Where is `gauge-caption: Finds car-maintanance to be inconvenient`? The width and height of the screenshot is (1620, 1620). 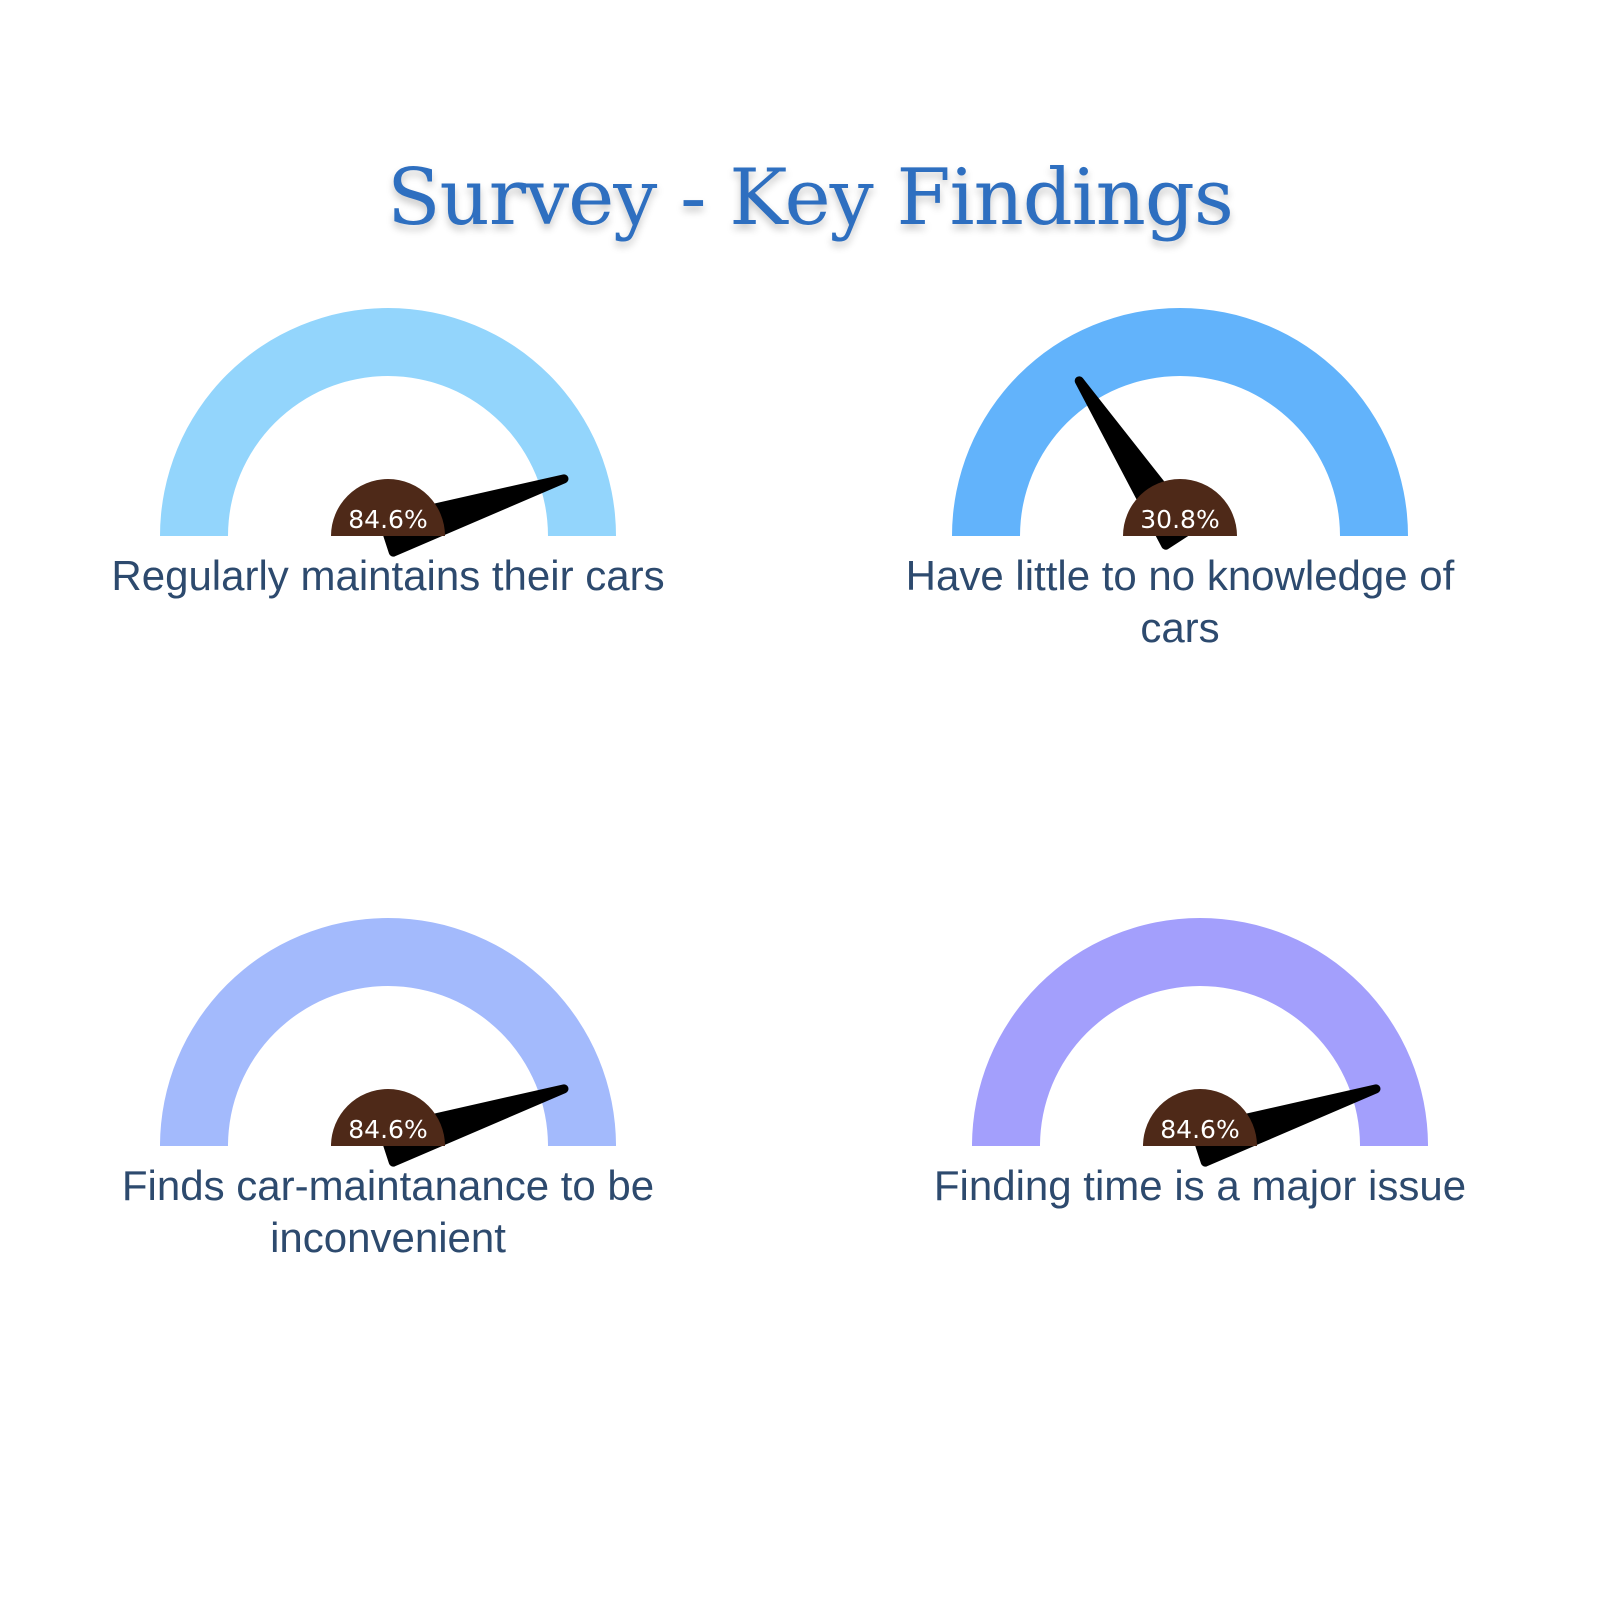
gauge-caption: Finds car-maintanance to be inconvenient is located at coordinates (388, 1211).